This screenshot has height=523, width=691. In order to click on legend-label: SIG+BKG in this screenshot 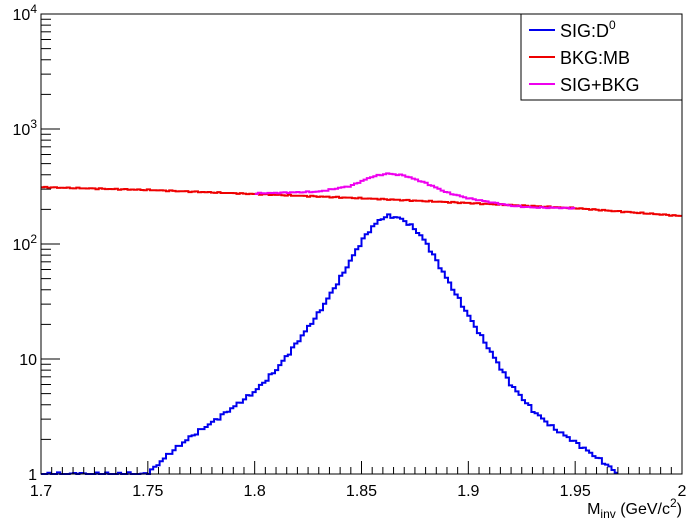, I will do `click(600, 85)`.